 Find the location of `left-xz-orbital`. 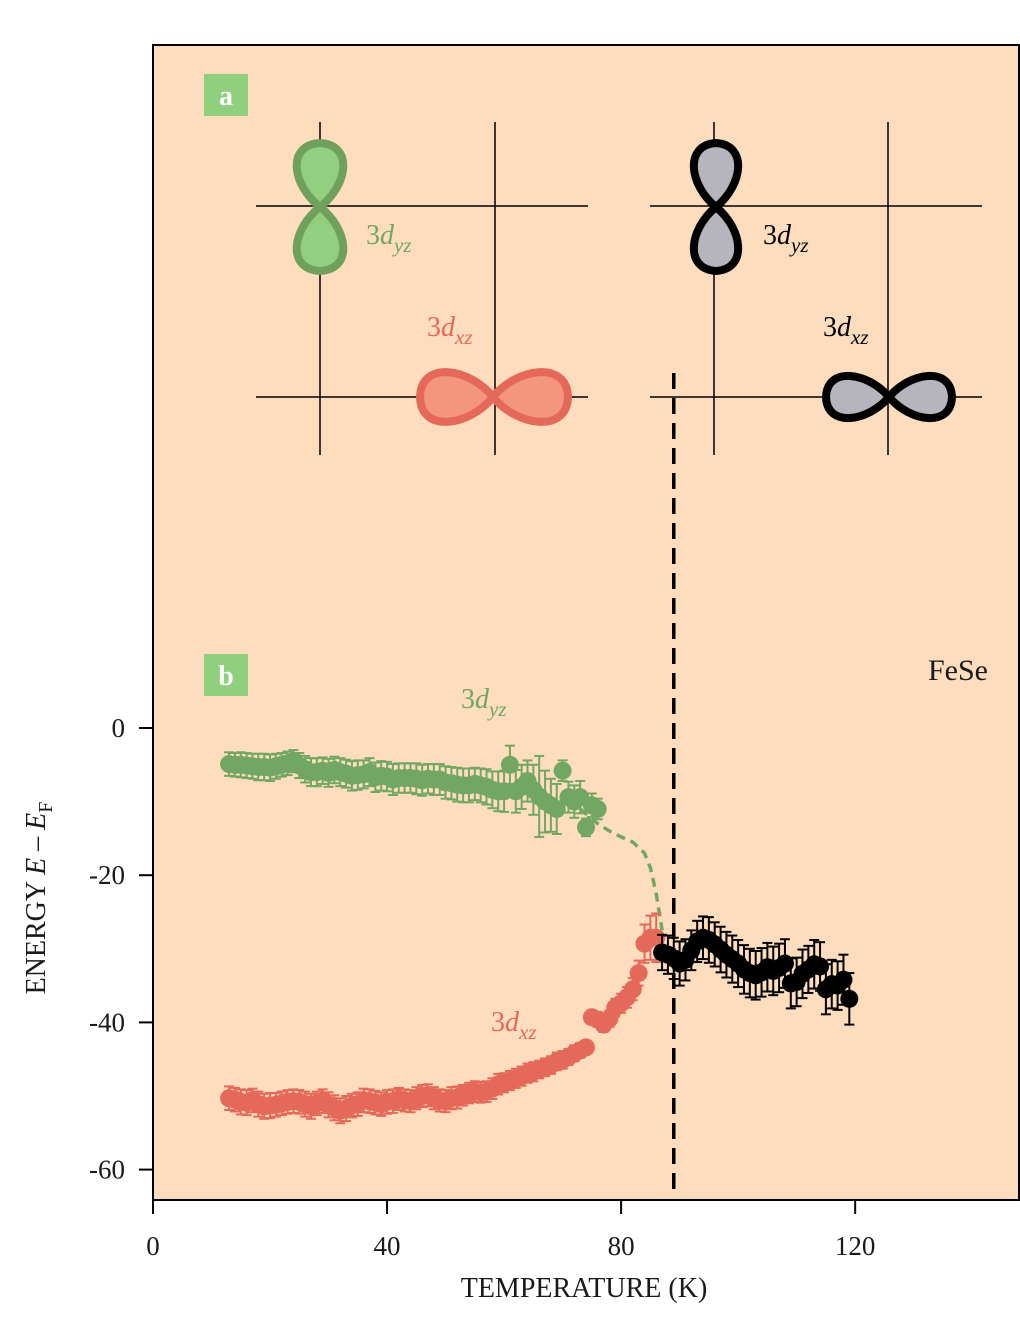

left-xz-orbital is located at coordinates (494, 397).